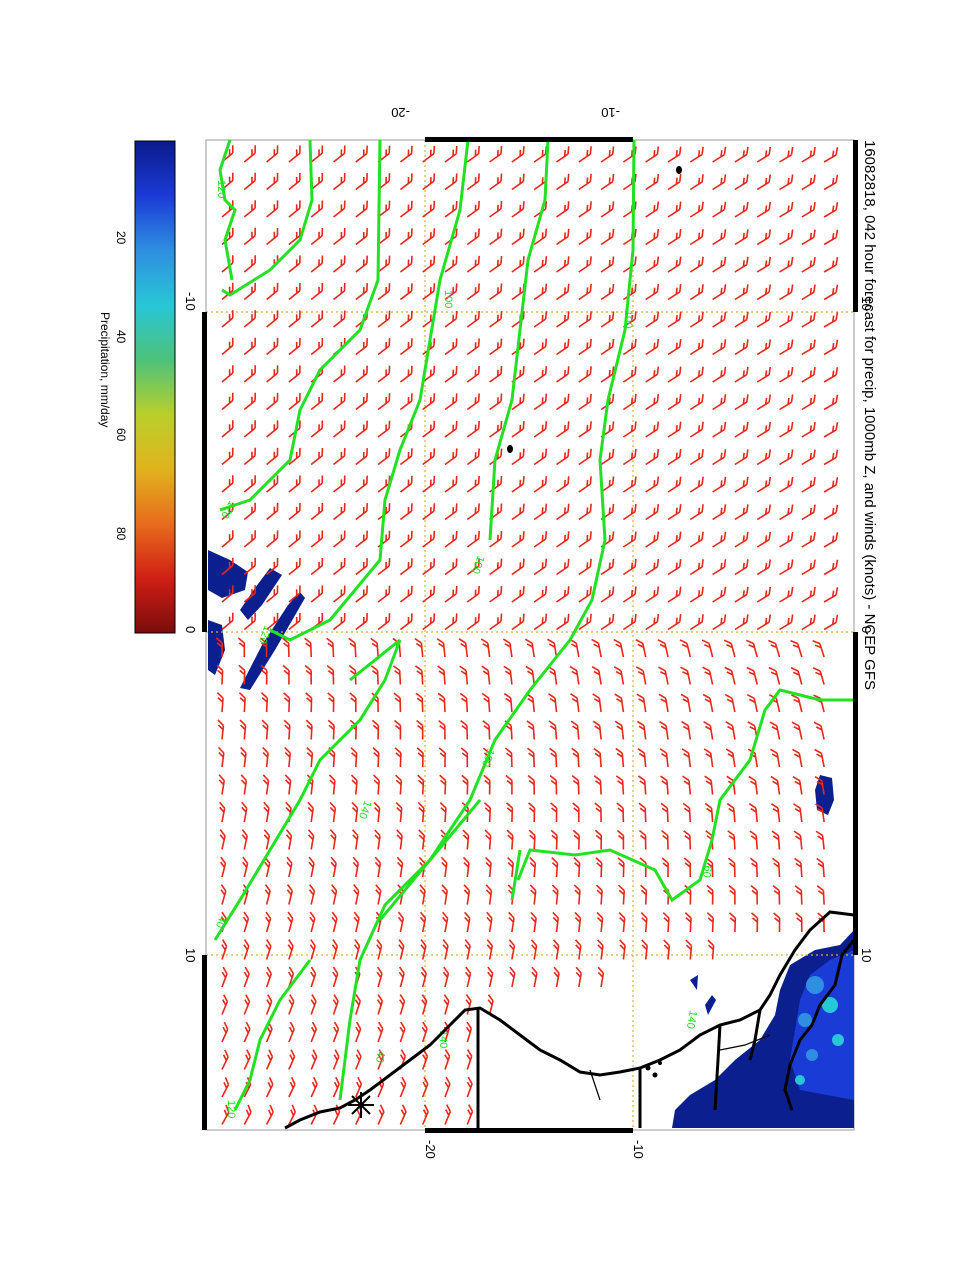 The height and width of the screenshot is (1270, 978). What do you see at coordinates (190, 955) in the screenshot?
I see `axis-tick-label: 10` at bounding box center [190, 955].